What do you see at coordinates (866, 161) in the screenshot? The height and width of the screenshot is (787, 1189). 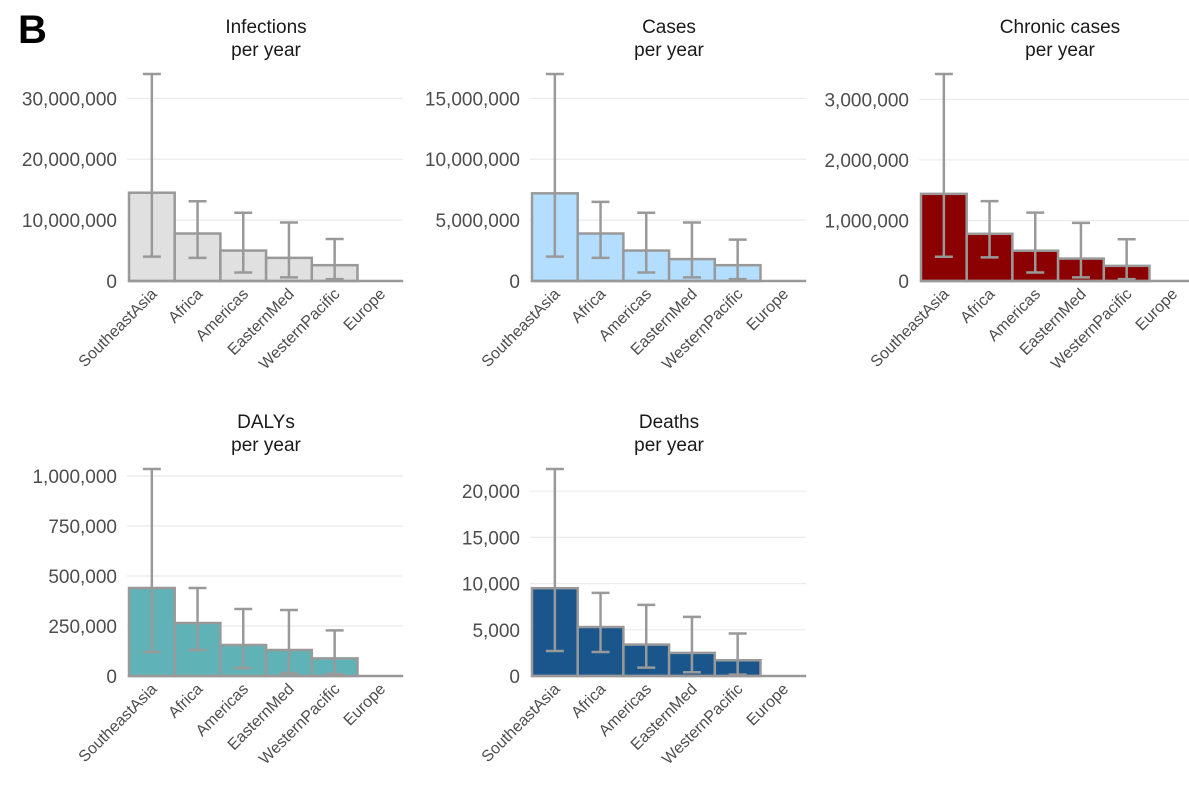 I see `y-tick-label: 2,000,000` at bounding box center [866, 161].